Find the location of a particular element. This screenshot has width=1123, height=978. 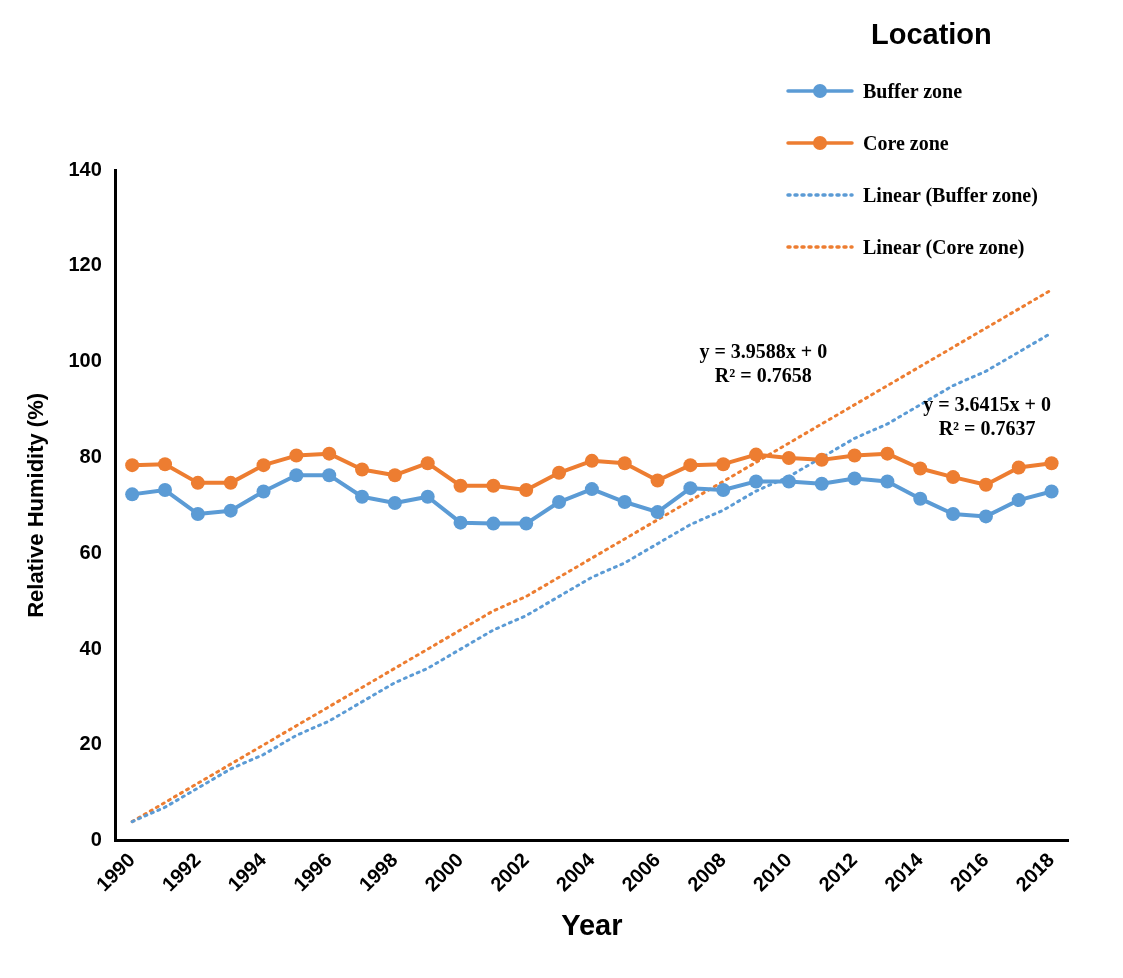

y-tick-label: 100 is located at coordinates (85, 360).